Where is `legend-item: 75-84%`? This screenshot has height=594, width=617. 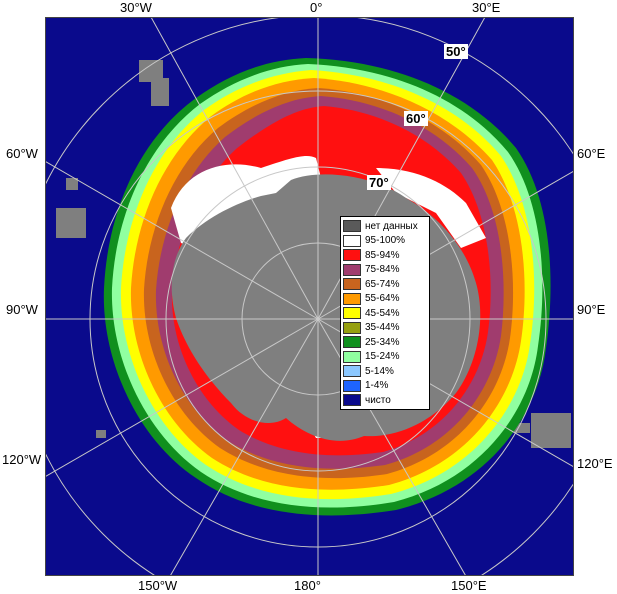
legend-item: 75-84% is located at coordinates (385, 270).